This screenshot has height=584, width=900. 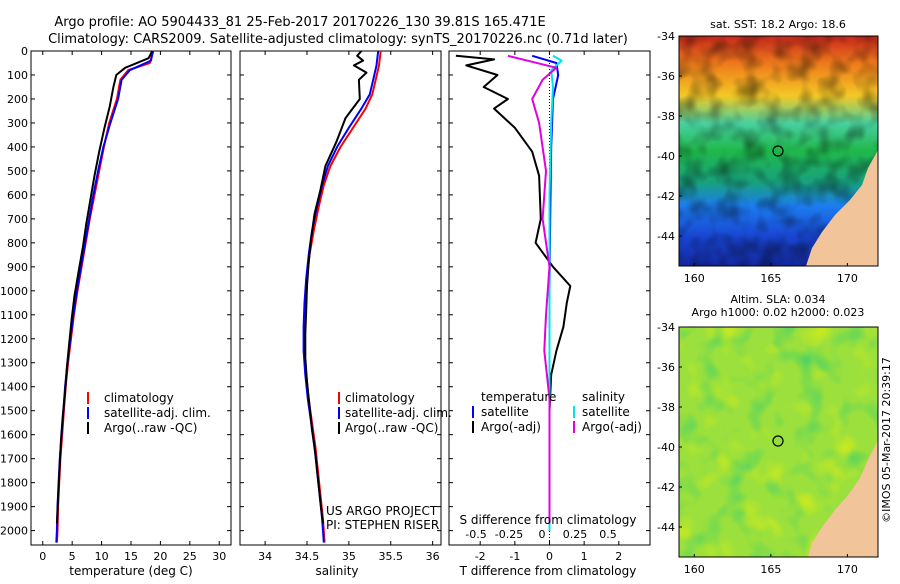 What do you see at coordinates (511, 427) in the screenshot?
I see `legend-label-argo-temp: Argo(-adj)` at bounding box center [511, 427].